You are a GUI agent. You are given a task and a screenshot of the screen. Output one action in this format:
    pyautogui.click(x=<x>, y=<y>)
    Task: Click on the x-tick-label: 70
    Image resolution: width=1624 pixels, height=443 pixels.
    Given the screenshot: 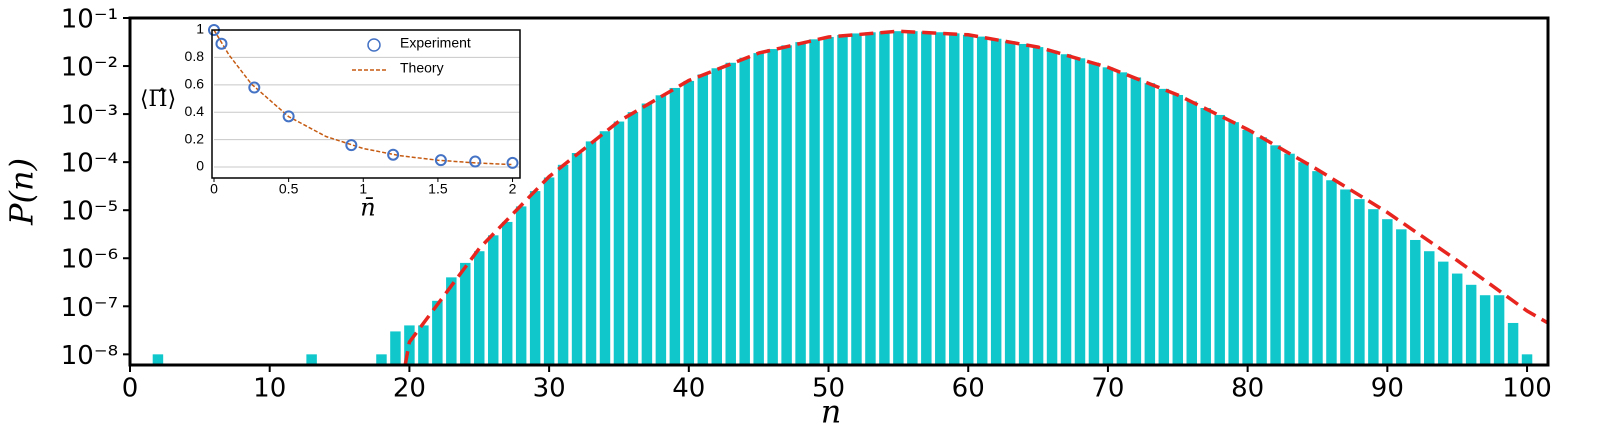 What is the action you would take?
    pyautogui.click(x=1107, y=389)
    